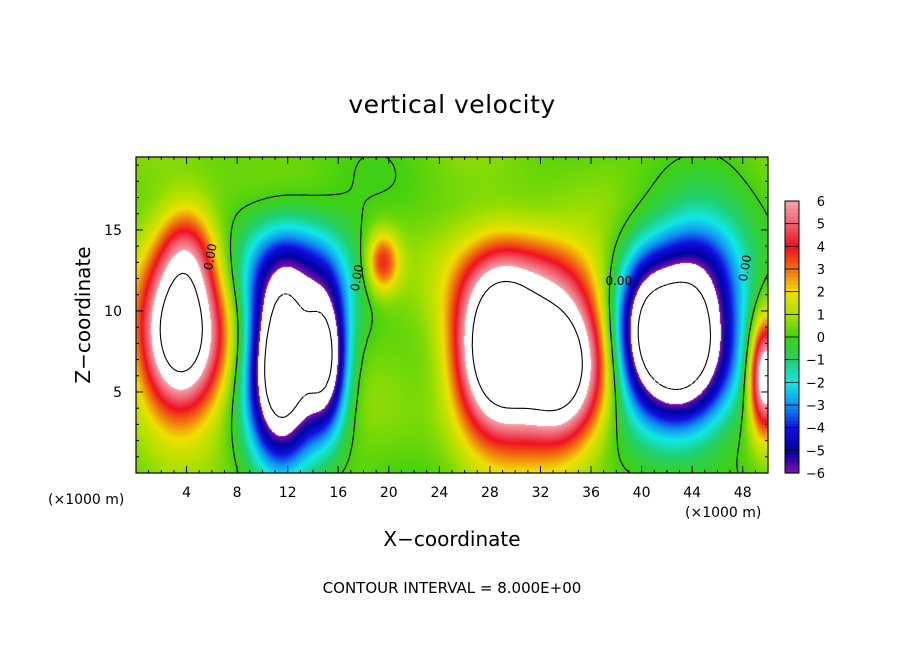 This screenshot has width=904, height=654. Describe the element at coordinates (815, 429) in the screenshot. I see `colorbar-tick-label: −4` at that location.